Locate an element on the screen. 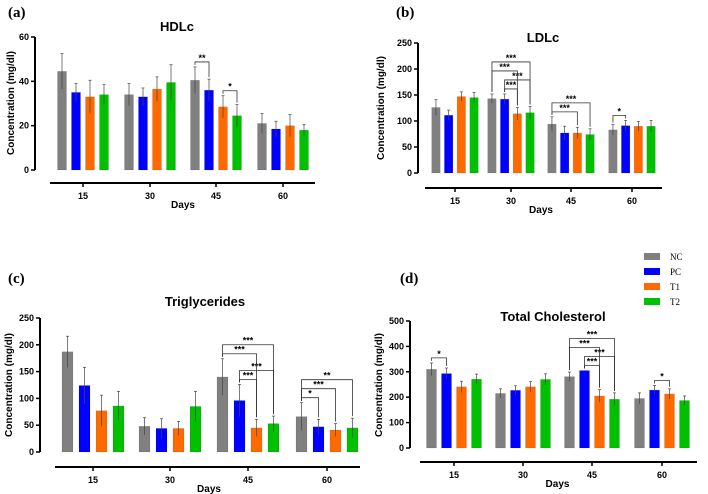 Image resolution: width=708 pixels, height=494 pixels. legend-label-t1: T1 is located at coordinates (675, 287).